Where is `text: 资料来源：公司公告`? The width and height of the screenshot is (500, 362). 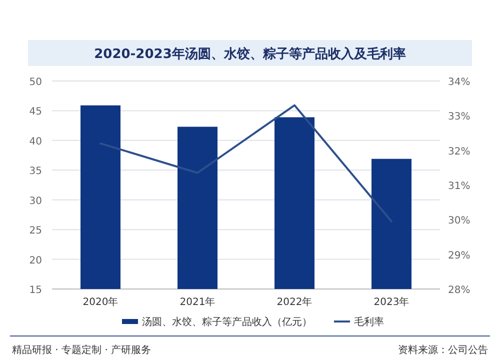
text: 资料来源：公司公告 is located at coordinates (443, 350).